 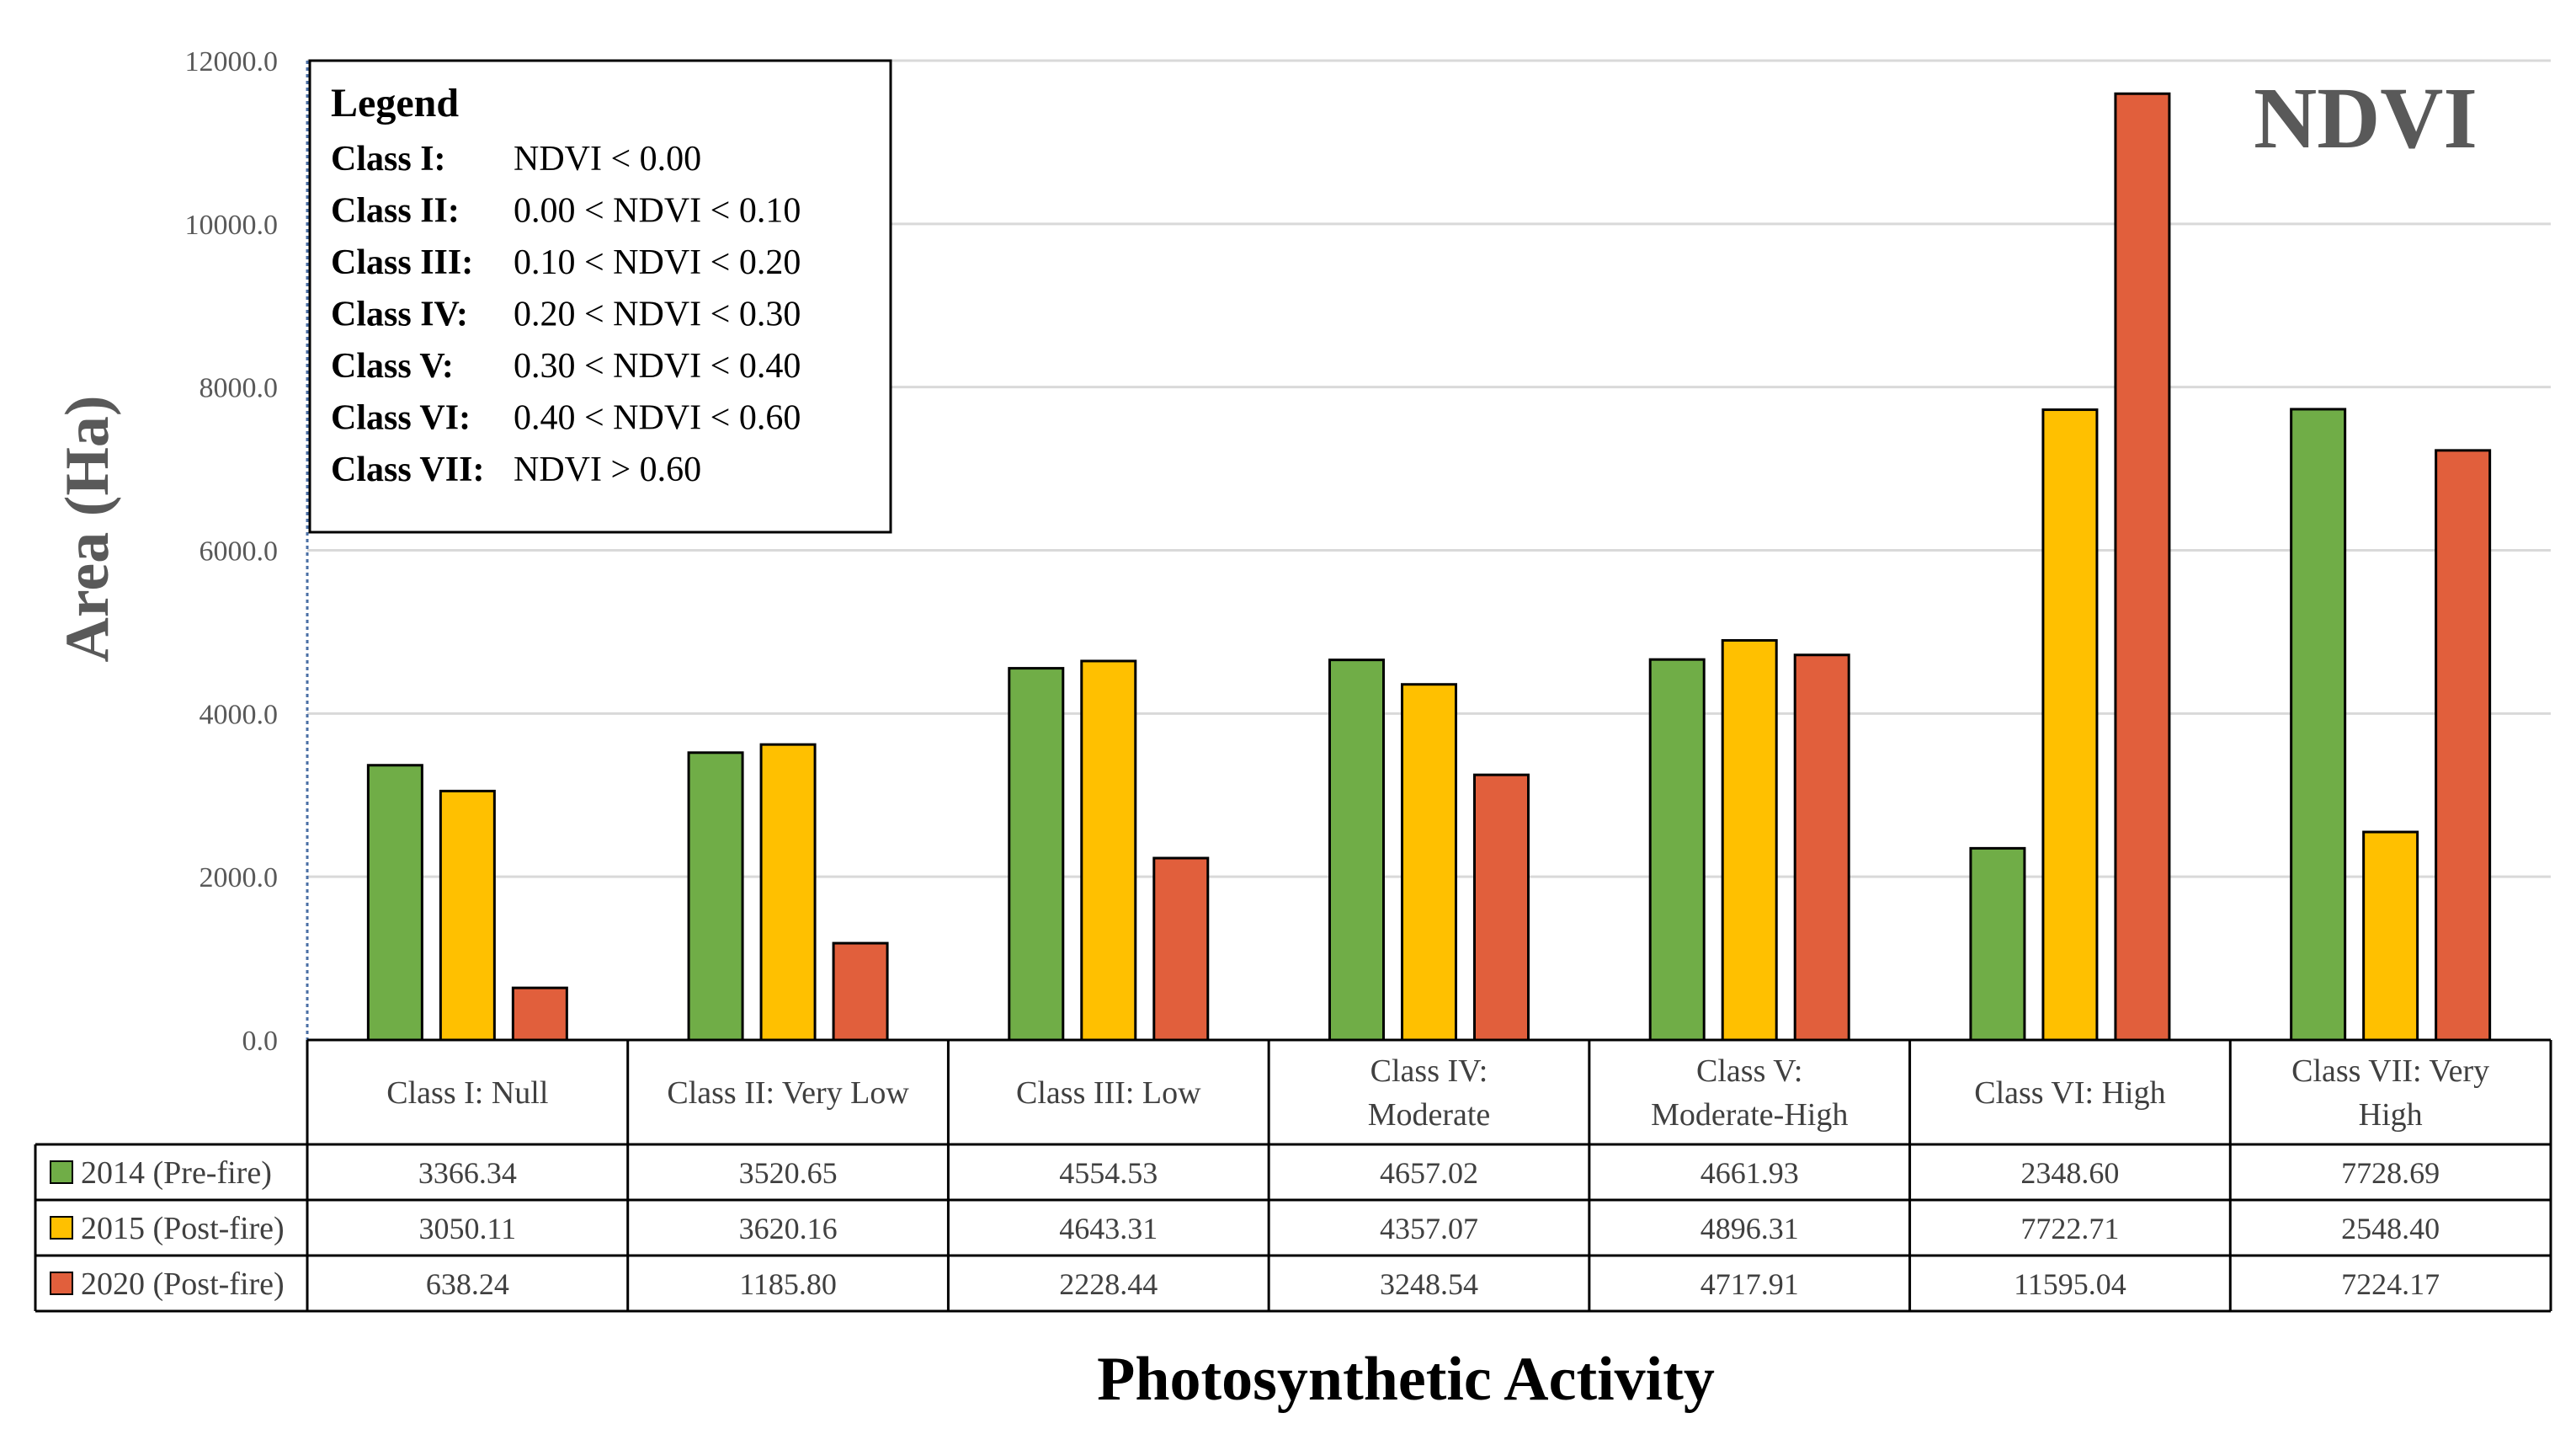 I want to click on legend-range: 0.00 < NDVI < 0.10, so click(x=658, y=211).